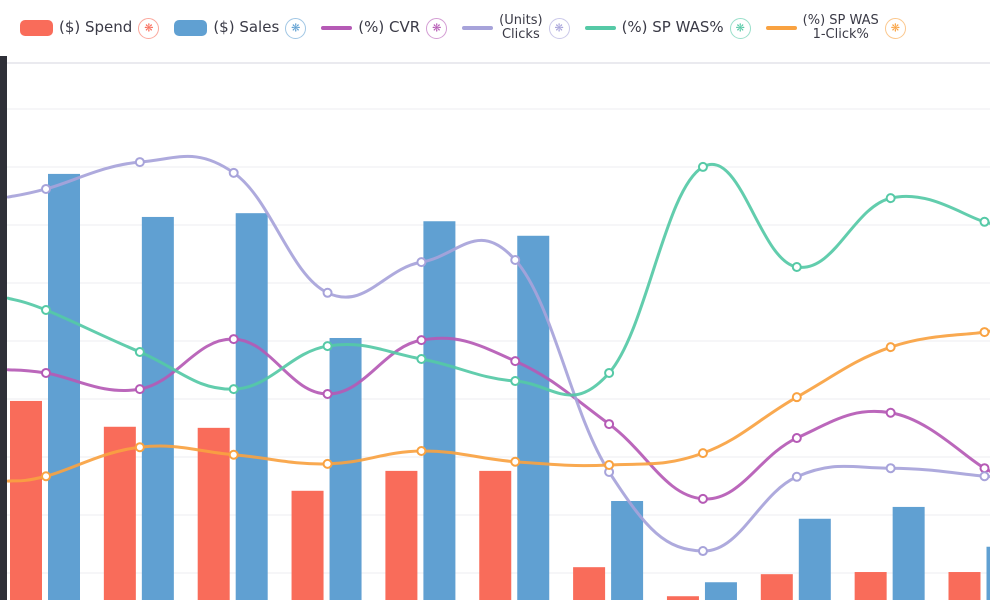  I want to click on legend-item-sales: ($) Sales ❋, so click(240, 28).